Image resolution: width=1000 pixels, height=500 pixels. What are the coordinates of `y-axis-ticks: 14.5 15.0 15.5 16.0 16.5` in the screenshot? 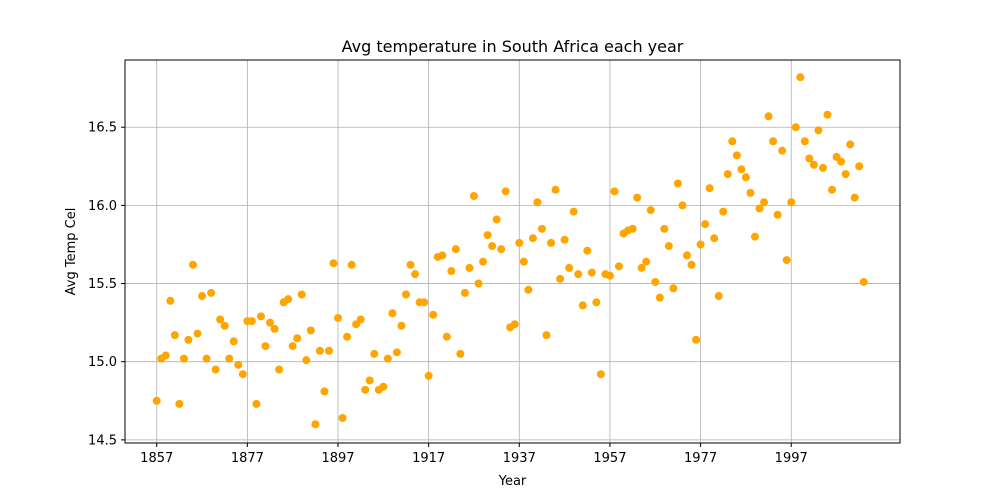 It's located at (106, 284).